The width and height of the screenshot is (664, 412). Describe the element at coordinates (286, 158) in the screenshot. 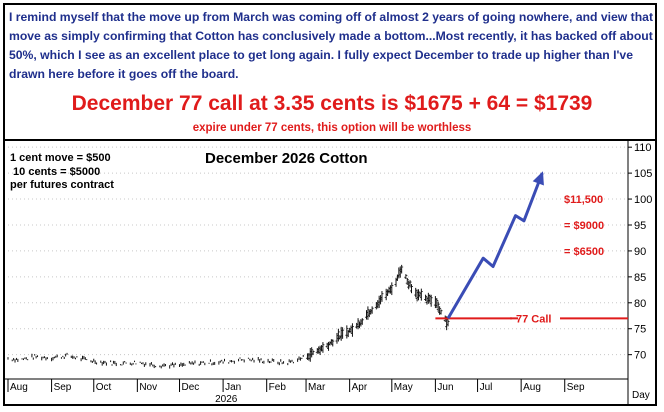

I see `chart-title: December 2026 Cotton` at that location.